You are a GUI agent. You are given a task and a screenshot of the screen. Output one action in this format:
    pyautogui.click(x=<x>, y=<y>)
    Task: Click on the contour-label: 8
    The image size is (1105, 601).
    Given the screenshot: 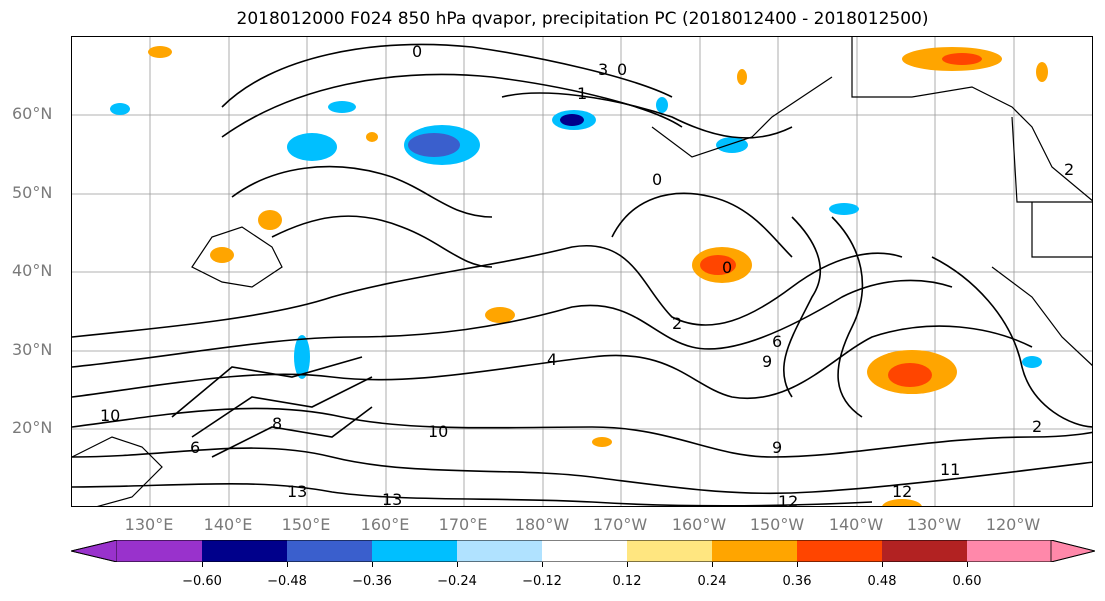 What is the action you would take?
    pyautogui.click(x=277, y=423)
    